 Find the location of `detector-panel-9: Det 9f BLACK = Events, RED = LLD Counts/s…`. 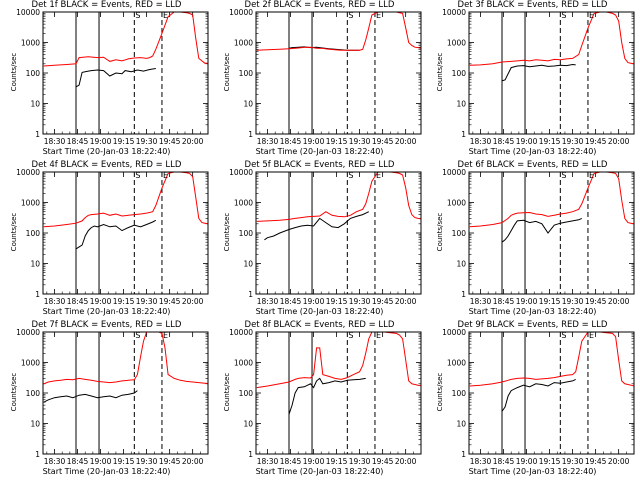

detector-panel-9: Det 9f BLACK = Events, RED = LLD Counts/s… is located at coordinates (532, 400).